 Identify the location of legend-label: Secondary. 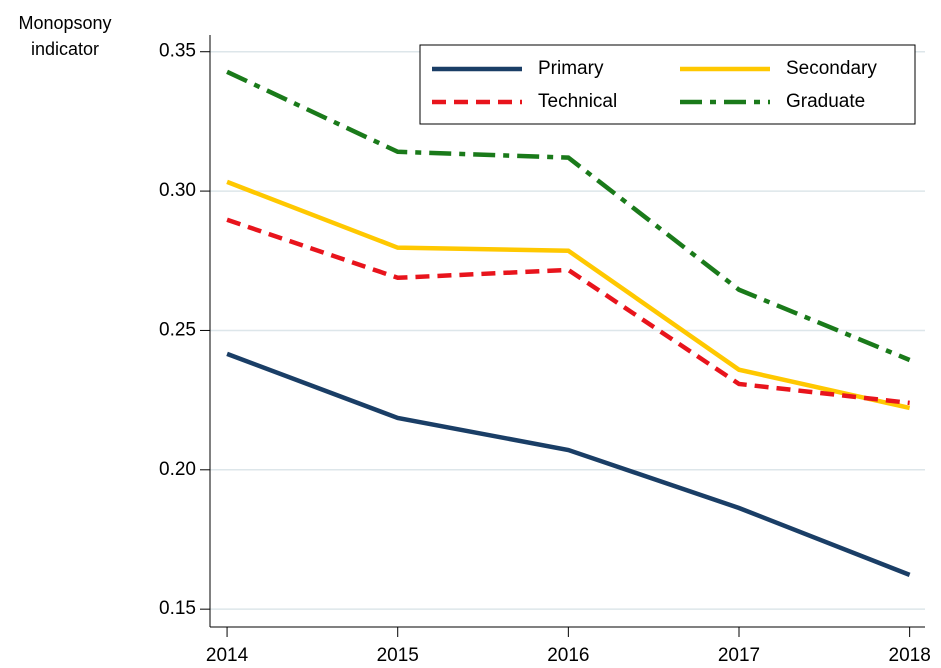
(831, 68).